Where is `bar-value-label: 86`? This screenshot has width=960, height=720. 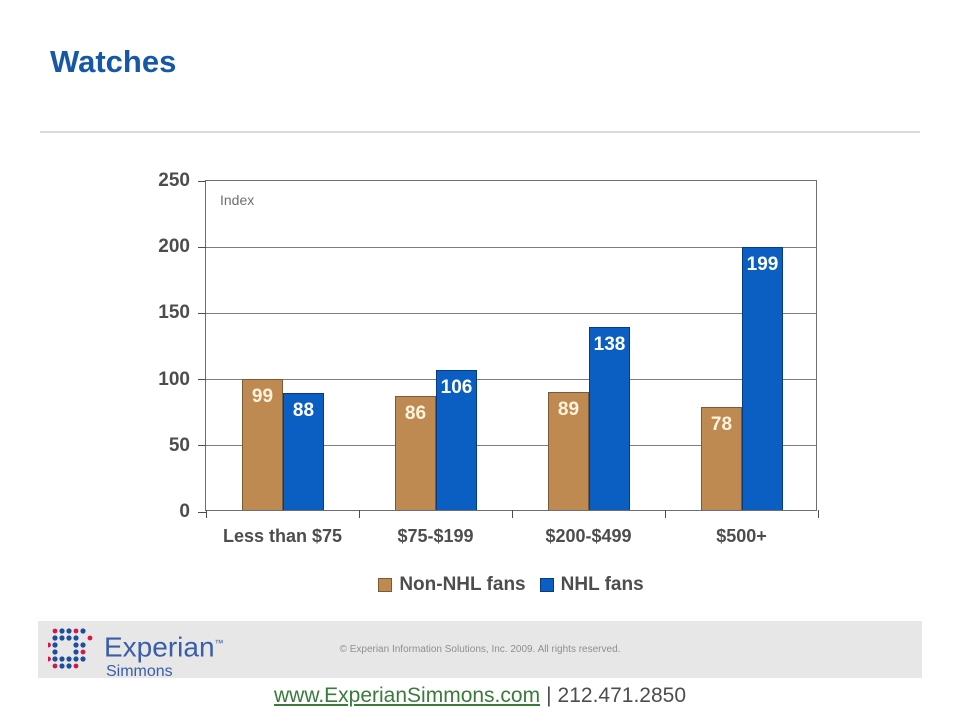
bar-value-label: 86 is located at coordinates (415, 413).